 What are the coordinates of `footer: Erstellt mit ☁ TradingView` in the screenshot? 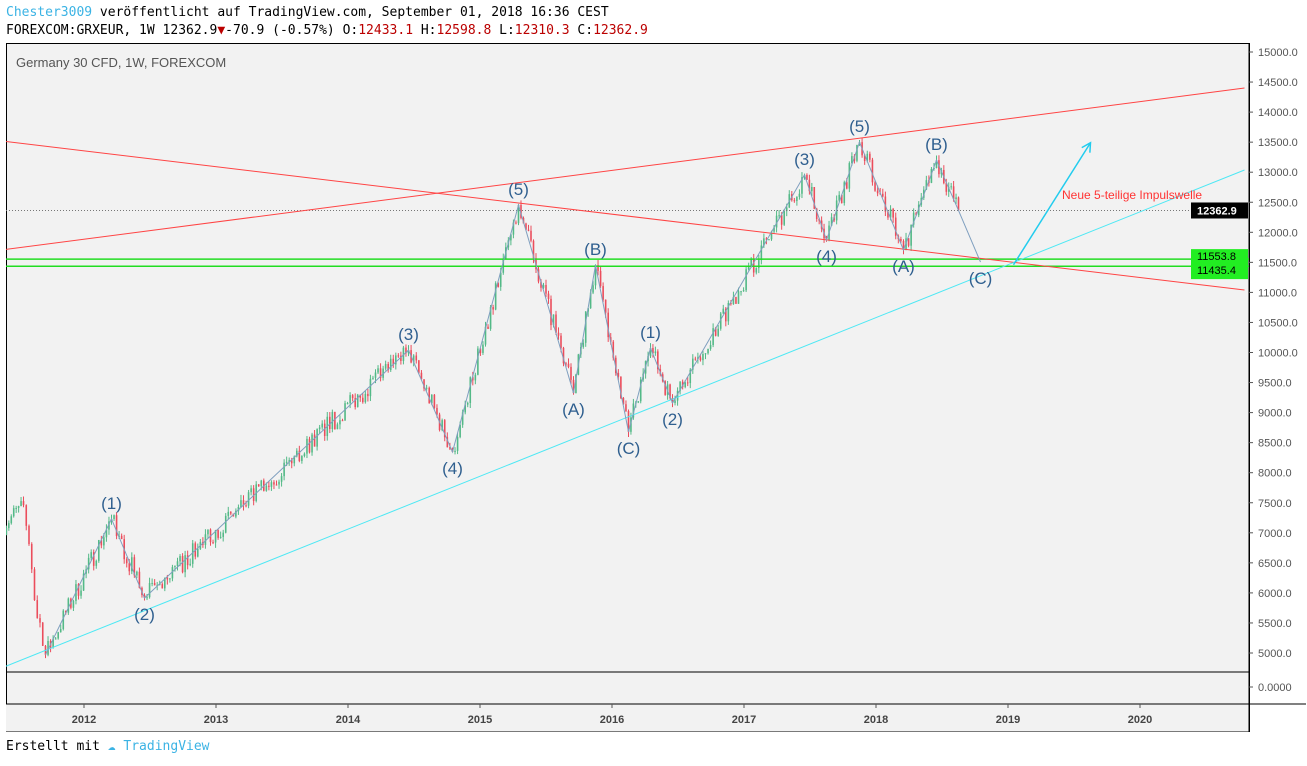 It's located at (108, 746).